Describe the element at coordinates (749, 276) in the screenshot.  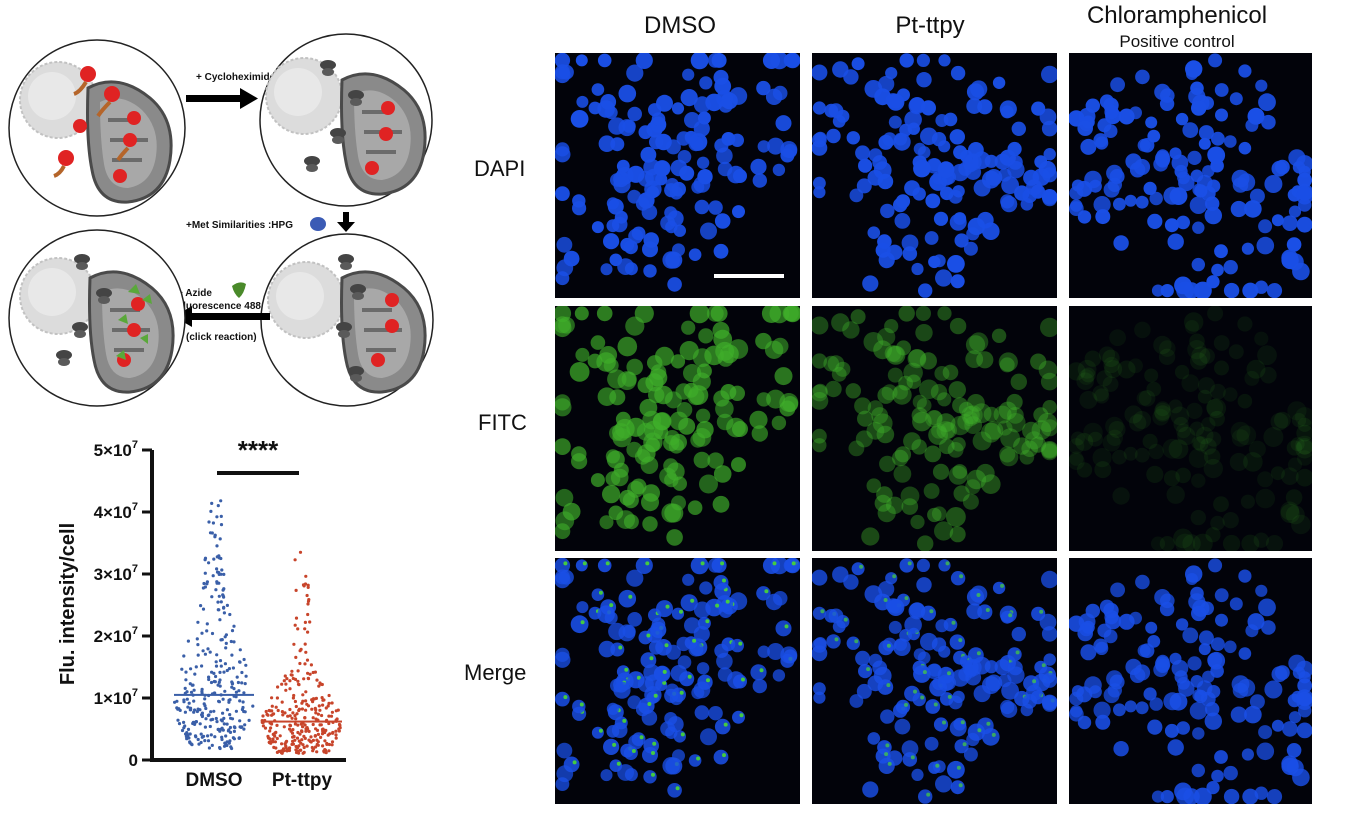
I see `scale-bar` at that location.